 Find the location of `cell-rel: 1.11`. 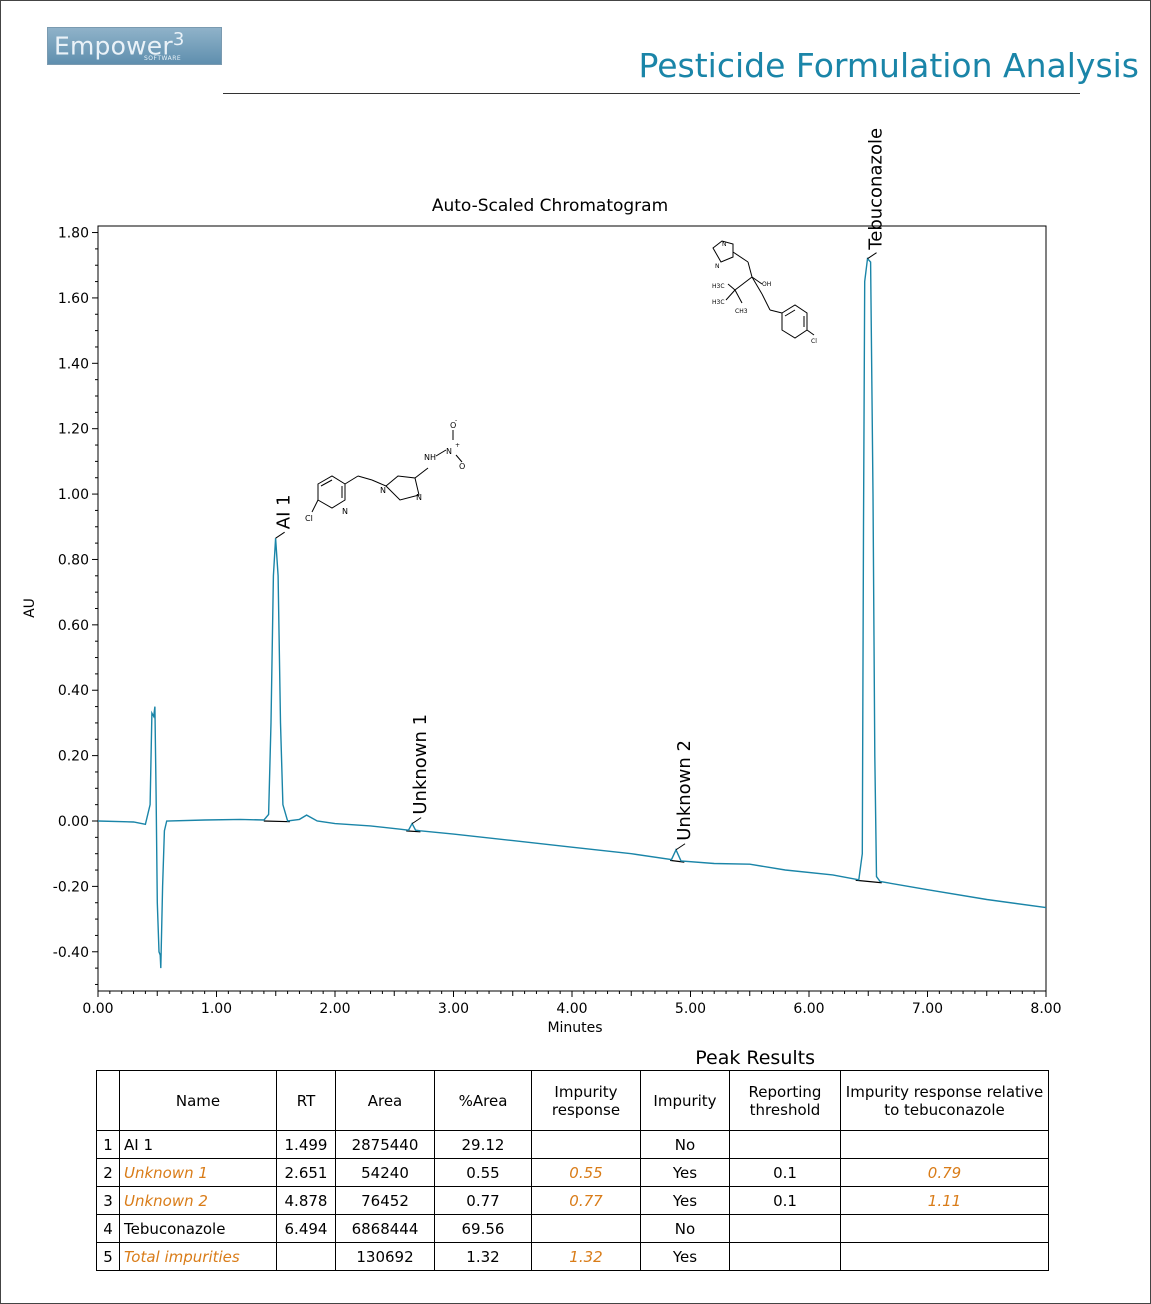

cell-rel: 1.11 is located at coordinates (944, 1200).